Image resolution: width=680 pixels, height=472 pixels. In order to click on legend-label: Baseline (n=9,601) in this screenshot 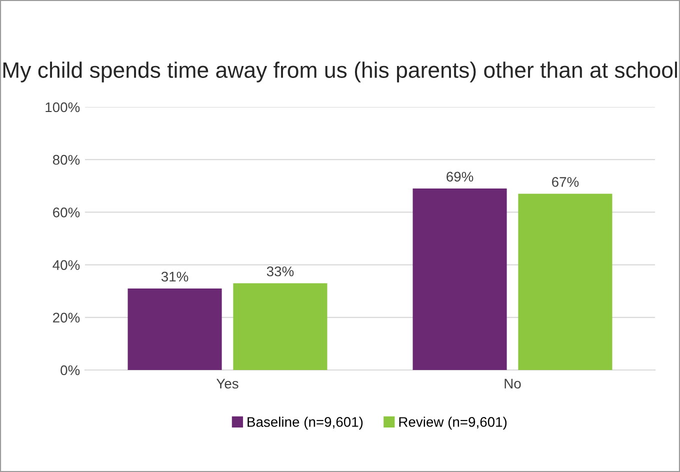, I will do `click(305, 423)`.